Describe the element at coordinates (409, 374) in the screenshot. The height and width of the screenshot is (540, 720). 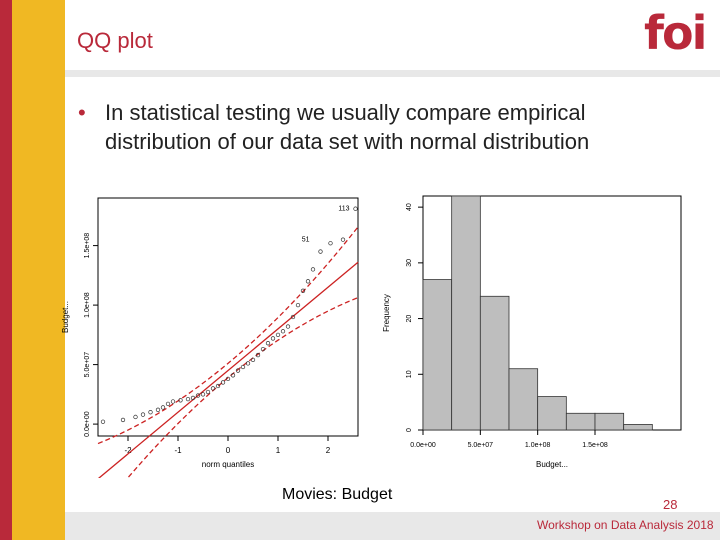
I see `hist-y-tick-label: 10` at that location.